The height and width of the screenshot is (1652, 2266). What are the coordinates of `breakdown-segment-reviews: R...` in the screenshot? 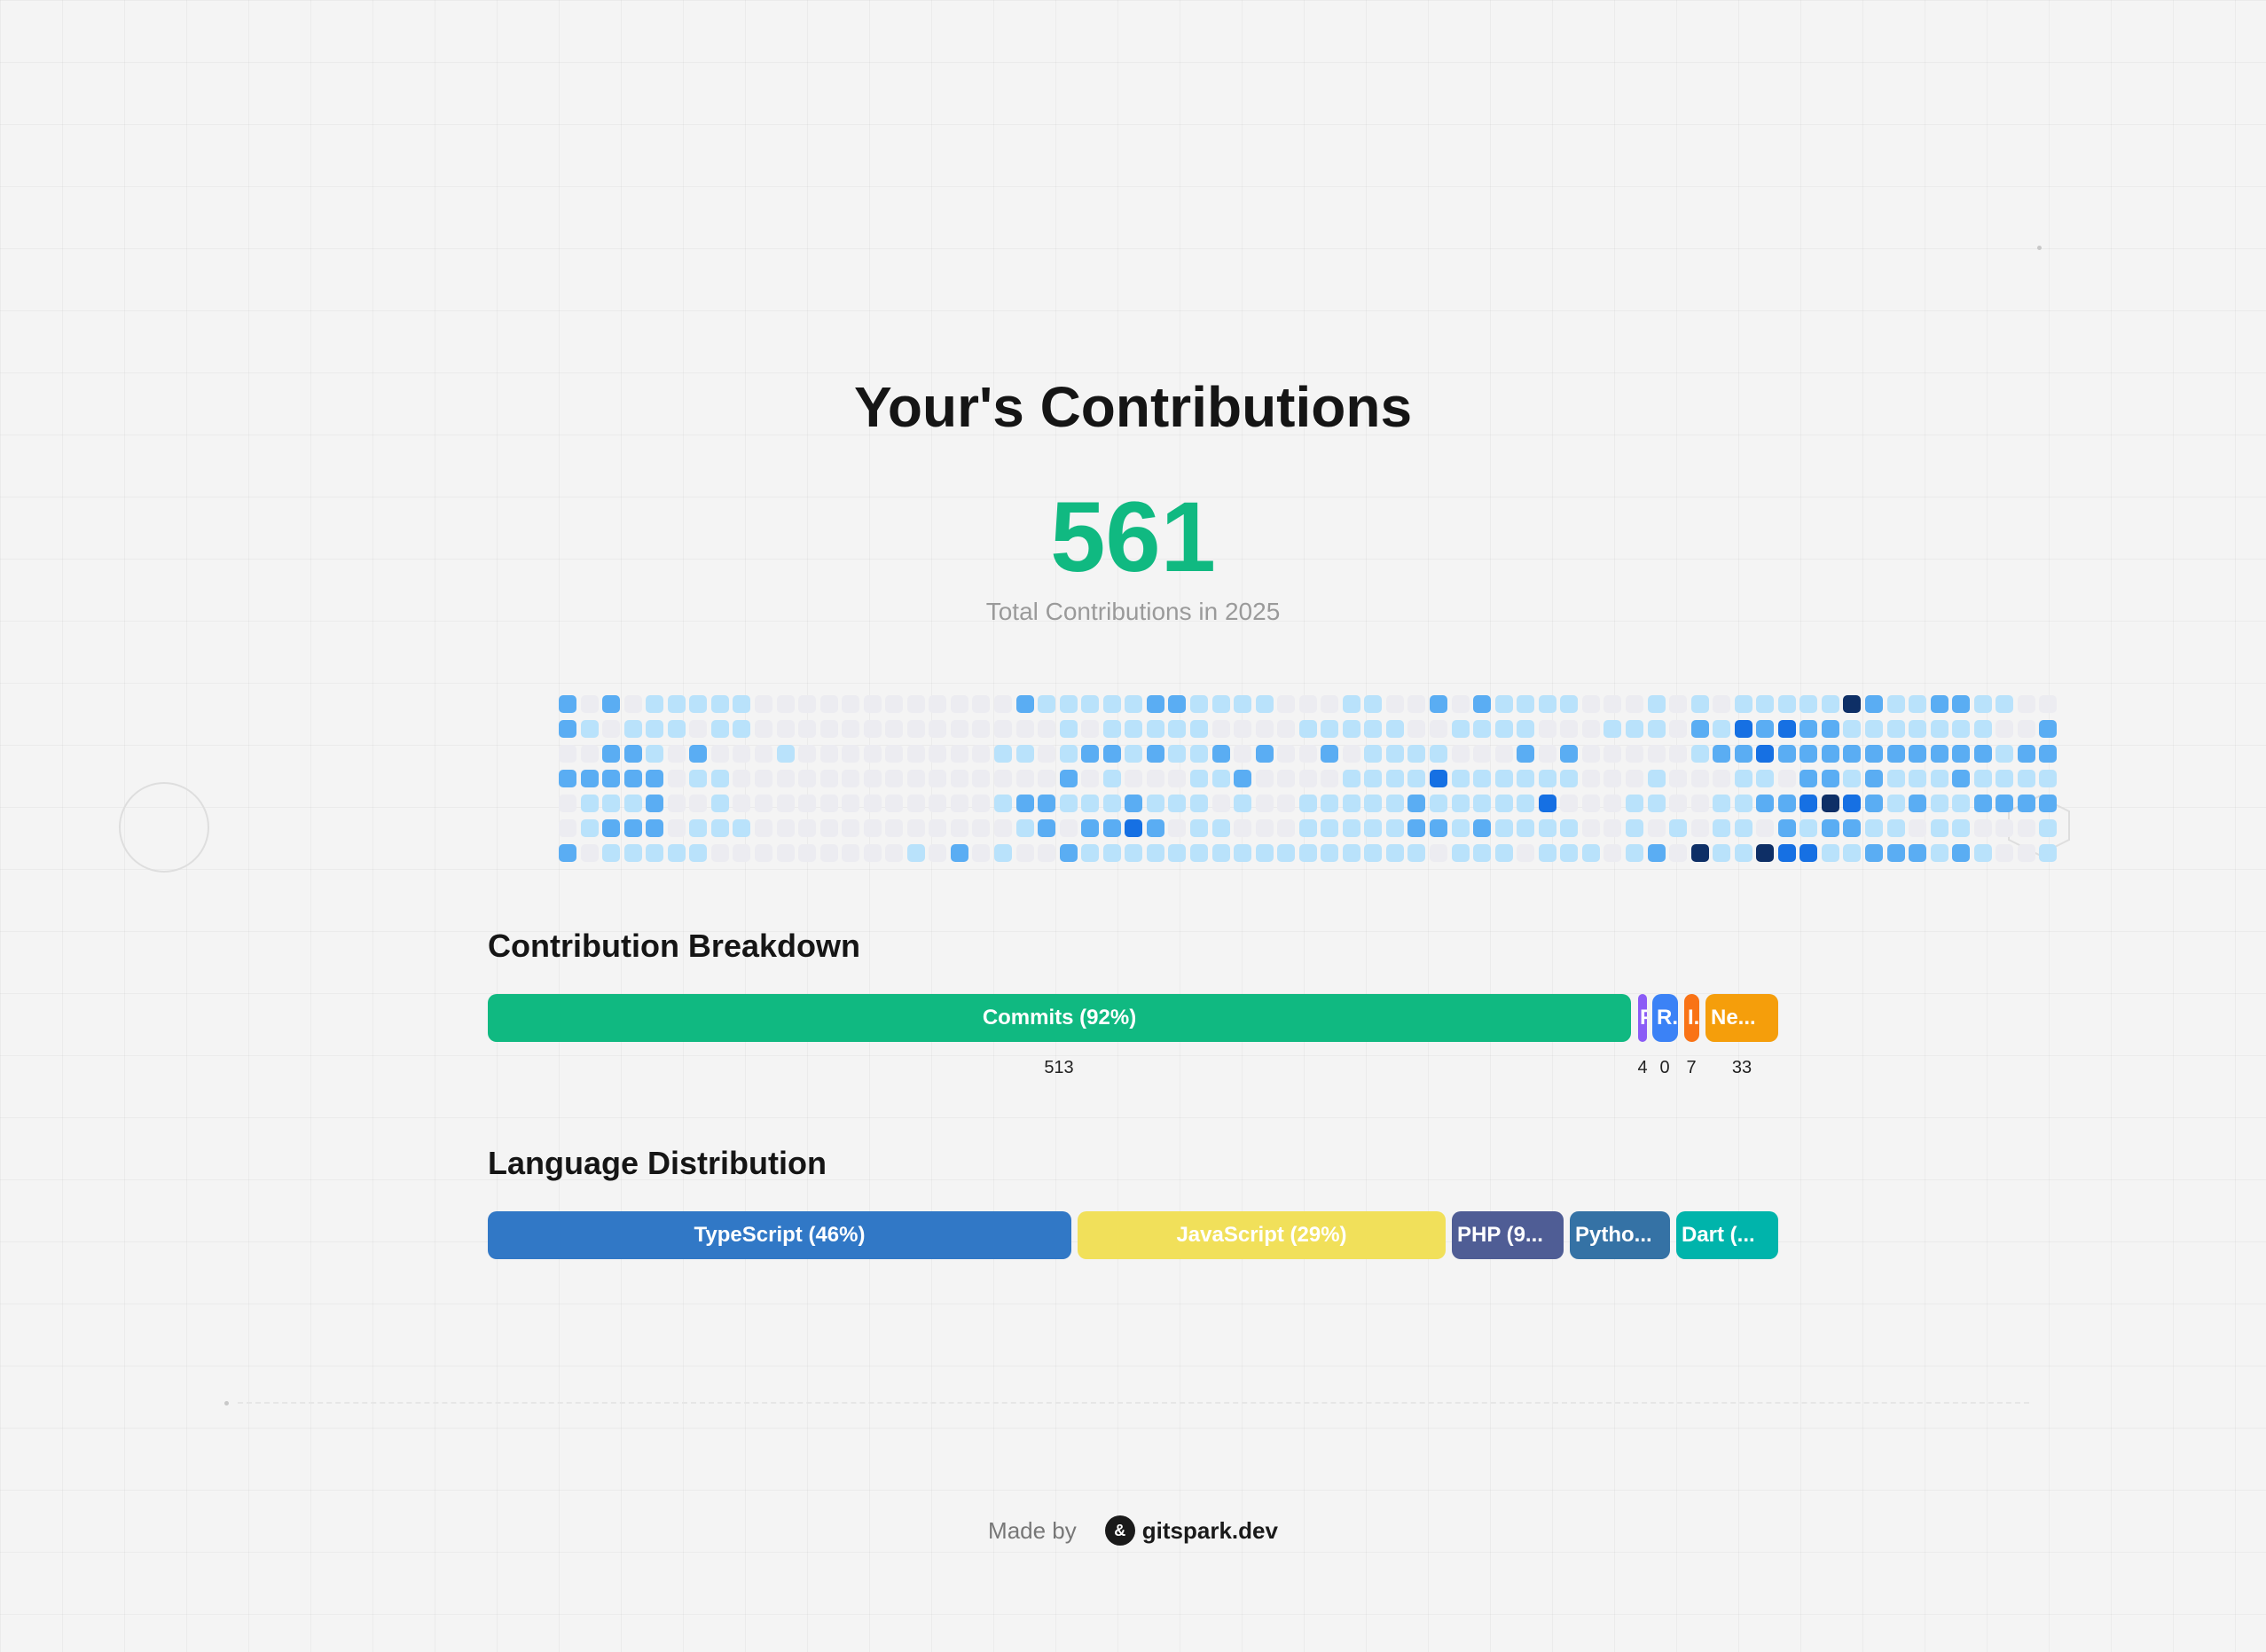 It's located at (1665, 1018).